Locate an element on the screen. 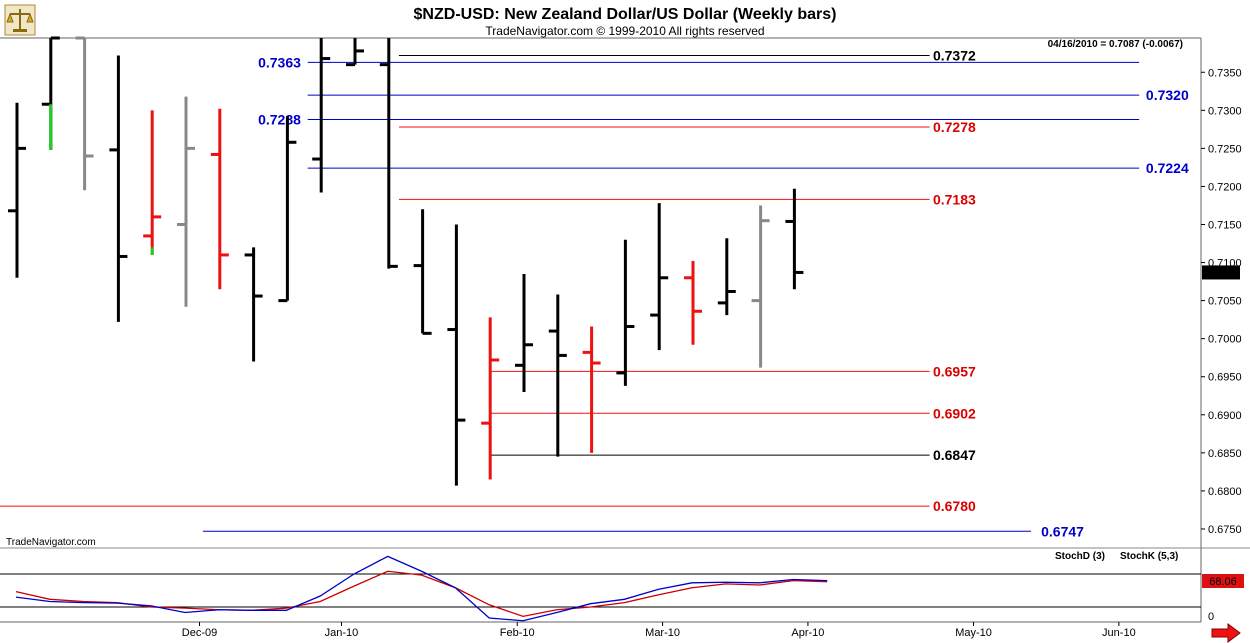  level-label: 0.7183 is located at coordinates (954, 199).